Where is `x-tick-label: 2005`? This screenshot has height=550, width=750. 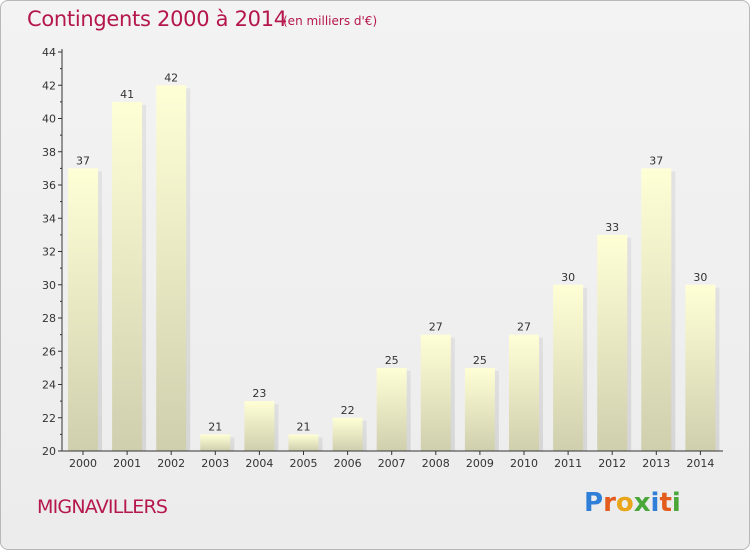
x-tick-label: 2005 is located at coordinates (304, 463).